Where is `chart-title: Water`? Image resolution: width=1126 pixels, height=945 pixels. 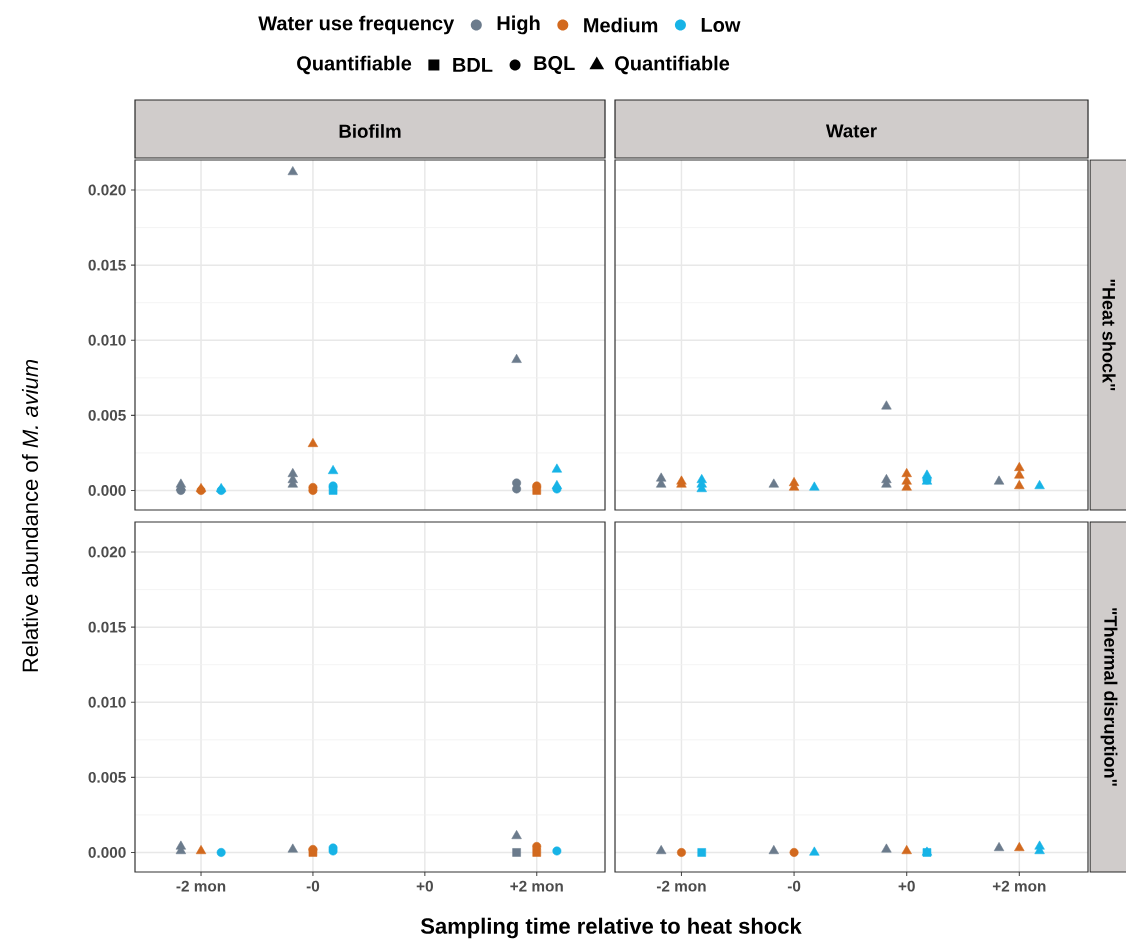
chart-title: Water is located at coordinates (851, 131).